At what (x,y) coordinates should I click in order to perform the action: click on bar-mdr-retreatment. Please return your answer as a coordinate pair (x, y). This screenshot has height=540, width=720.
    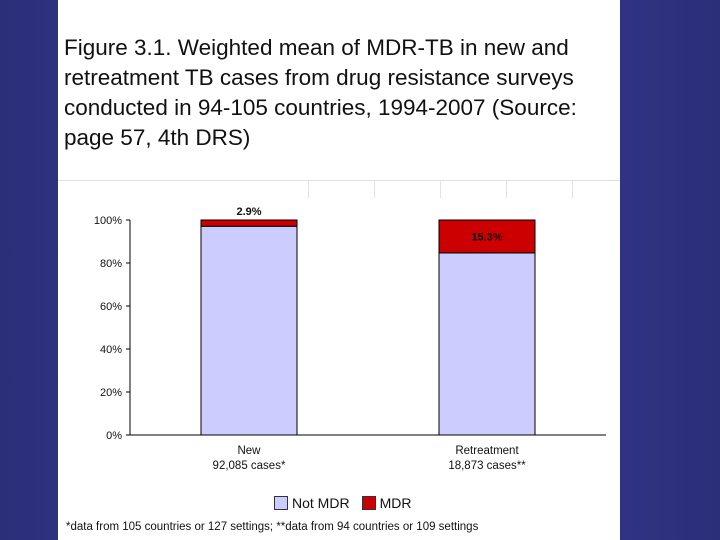
    Looking at the image, I should click on (487, 236).